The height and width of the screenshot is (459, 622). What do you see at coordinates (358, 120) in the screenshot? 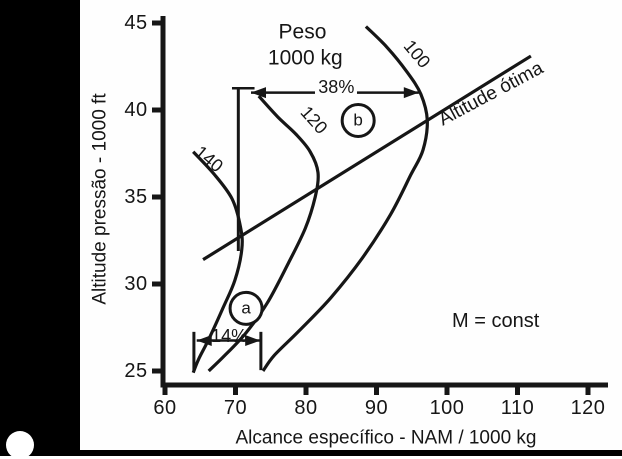
I see `marker-b-circle` at bounding box center [358, 120].